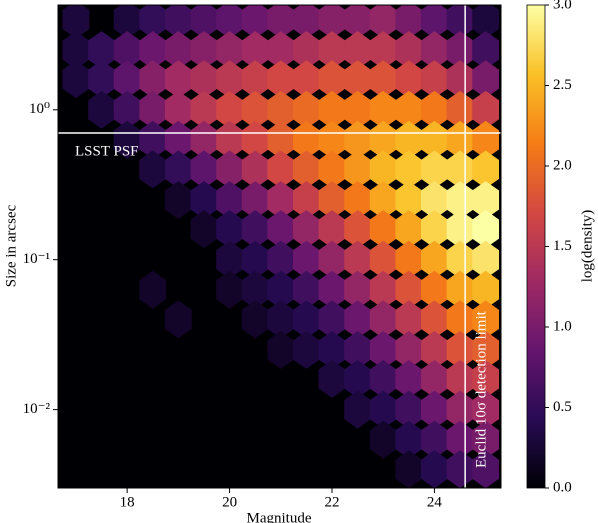  Describe the element at coordinates (331, 502) in the screenshot. I see `x-tick-label: 22` at that location.